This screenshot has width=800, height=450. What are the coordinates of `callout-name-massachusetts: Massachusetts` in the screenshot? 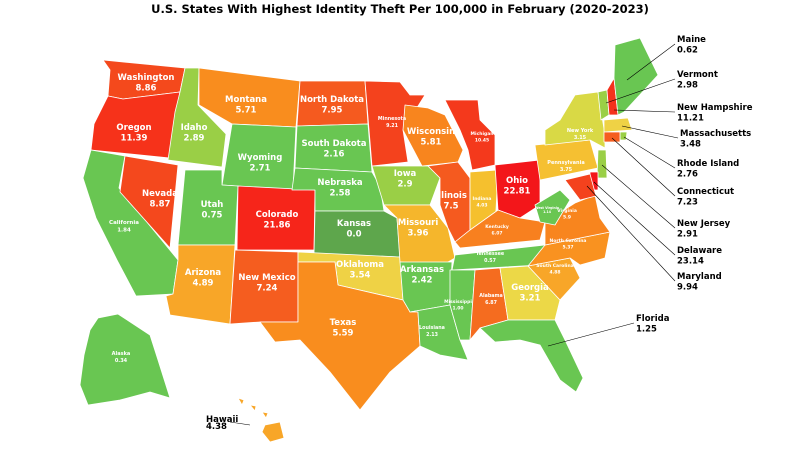 It's located at (715, 134).